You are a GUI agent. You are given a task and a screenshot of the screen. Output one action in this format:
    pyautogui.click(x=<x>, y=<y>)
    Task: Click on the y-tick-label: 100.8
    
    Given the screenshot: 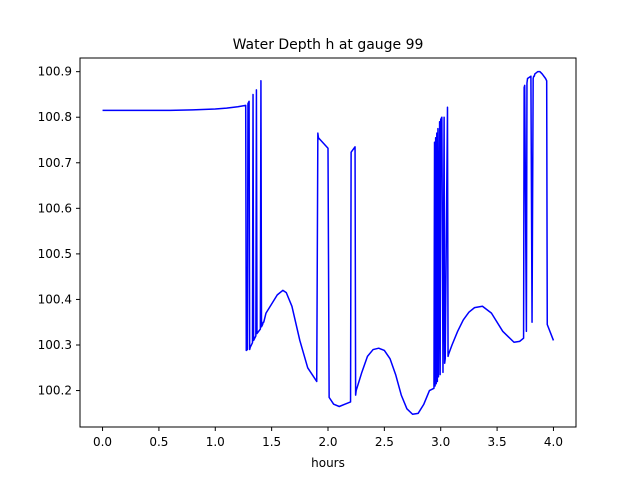 What is the action you would take?
    pyautogui.click(x=55, y=117)
    